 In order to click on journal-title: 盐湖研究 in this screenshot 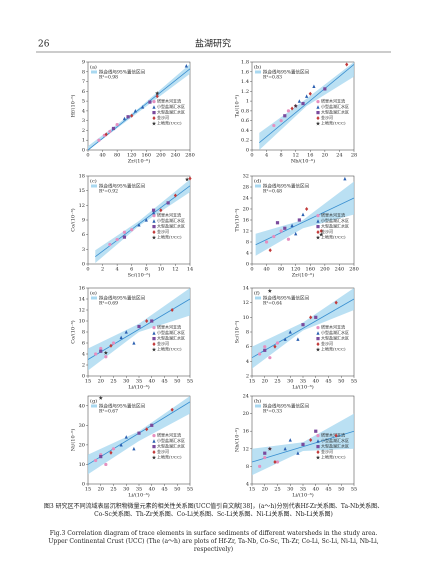, I will do `click(213, 44)`.